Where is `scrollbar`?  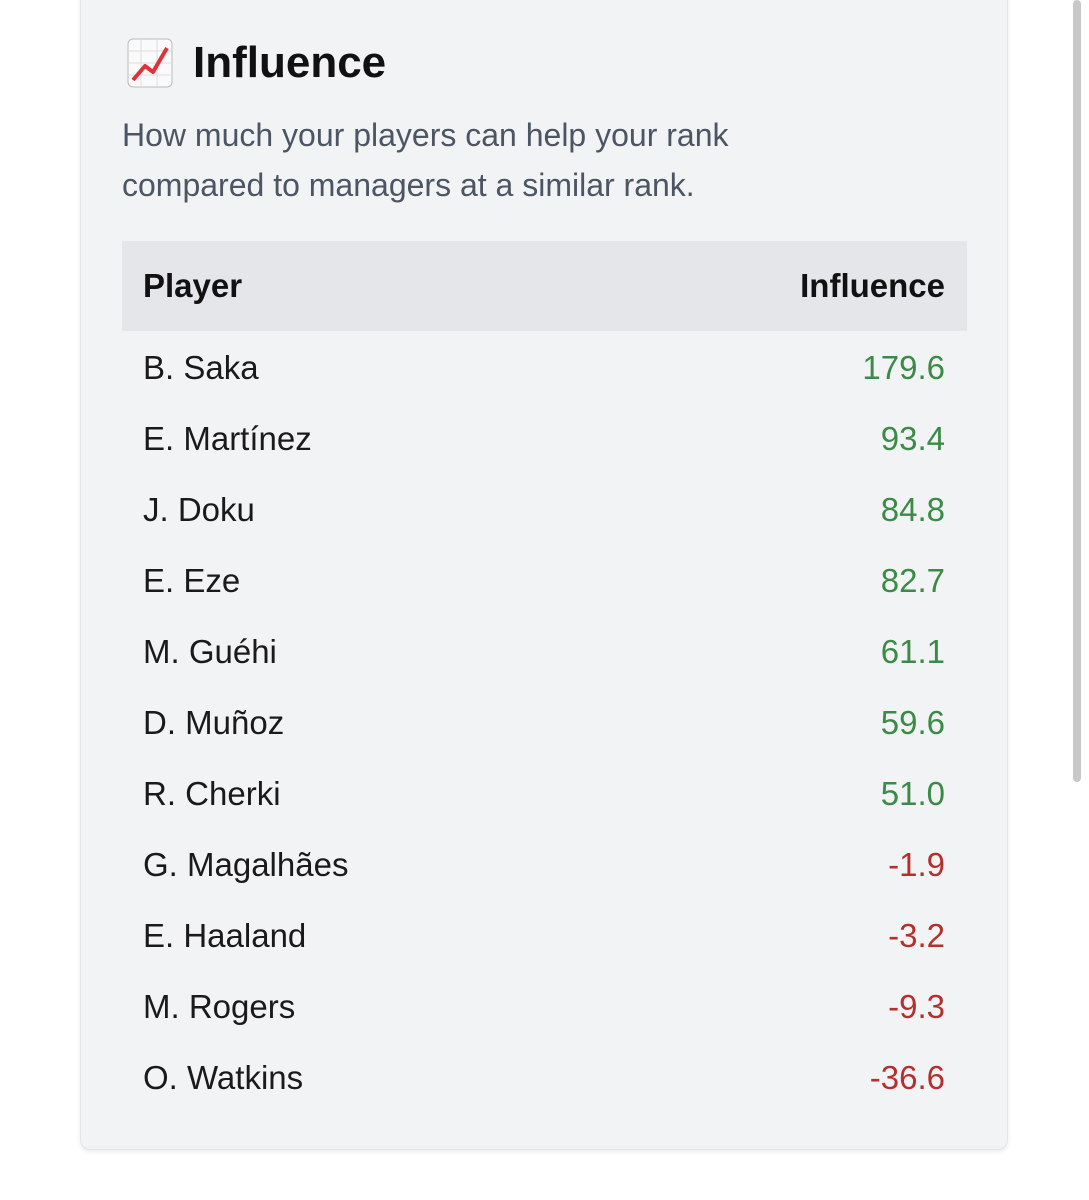
scrollbar is located at coordinates (1077, 391).